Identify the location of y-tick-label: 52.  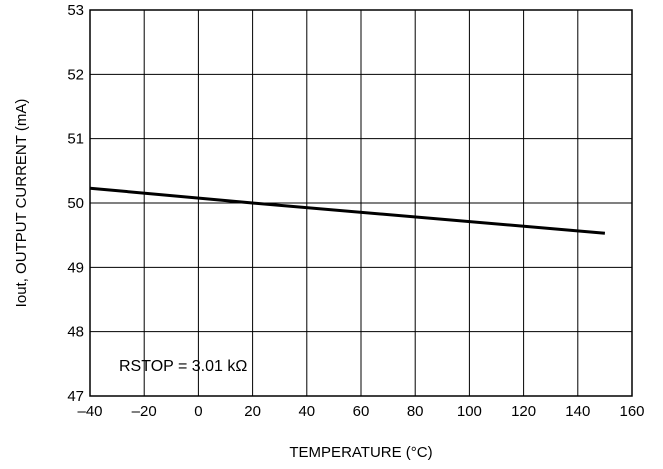
(75, 74).